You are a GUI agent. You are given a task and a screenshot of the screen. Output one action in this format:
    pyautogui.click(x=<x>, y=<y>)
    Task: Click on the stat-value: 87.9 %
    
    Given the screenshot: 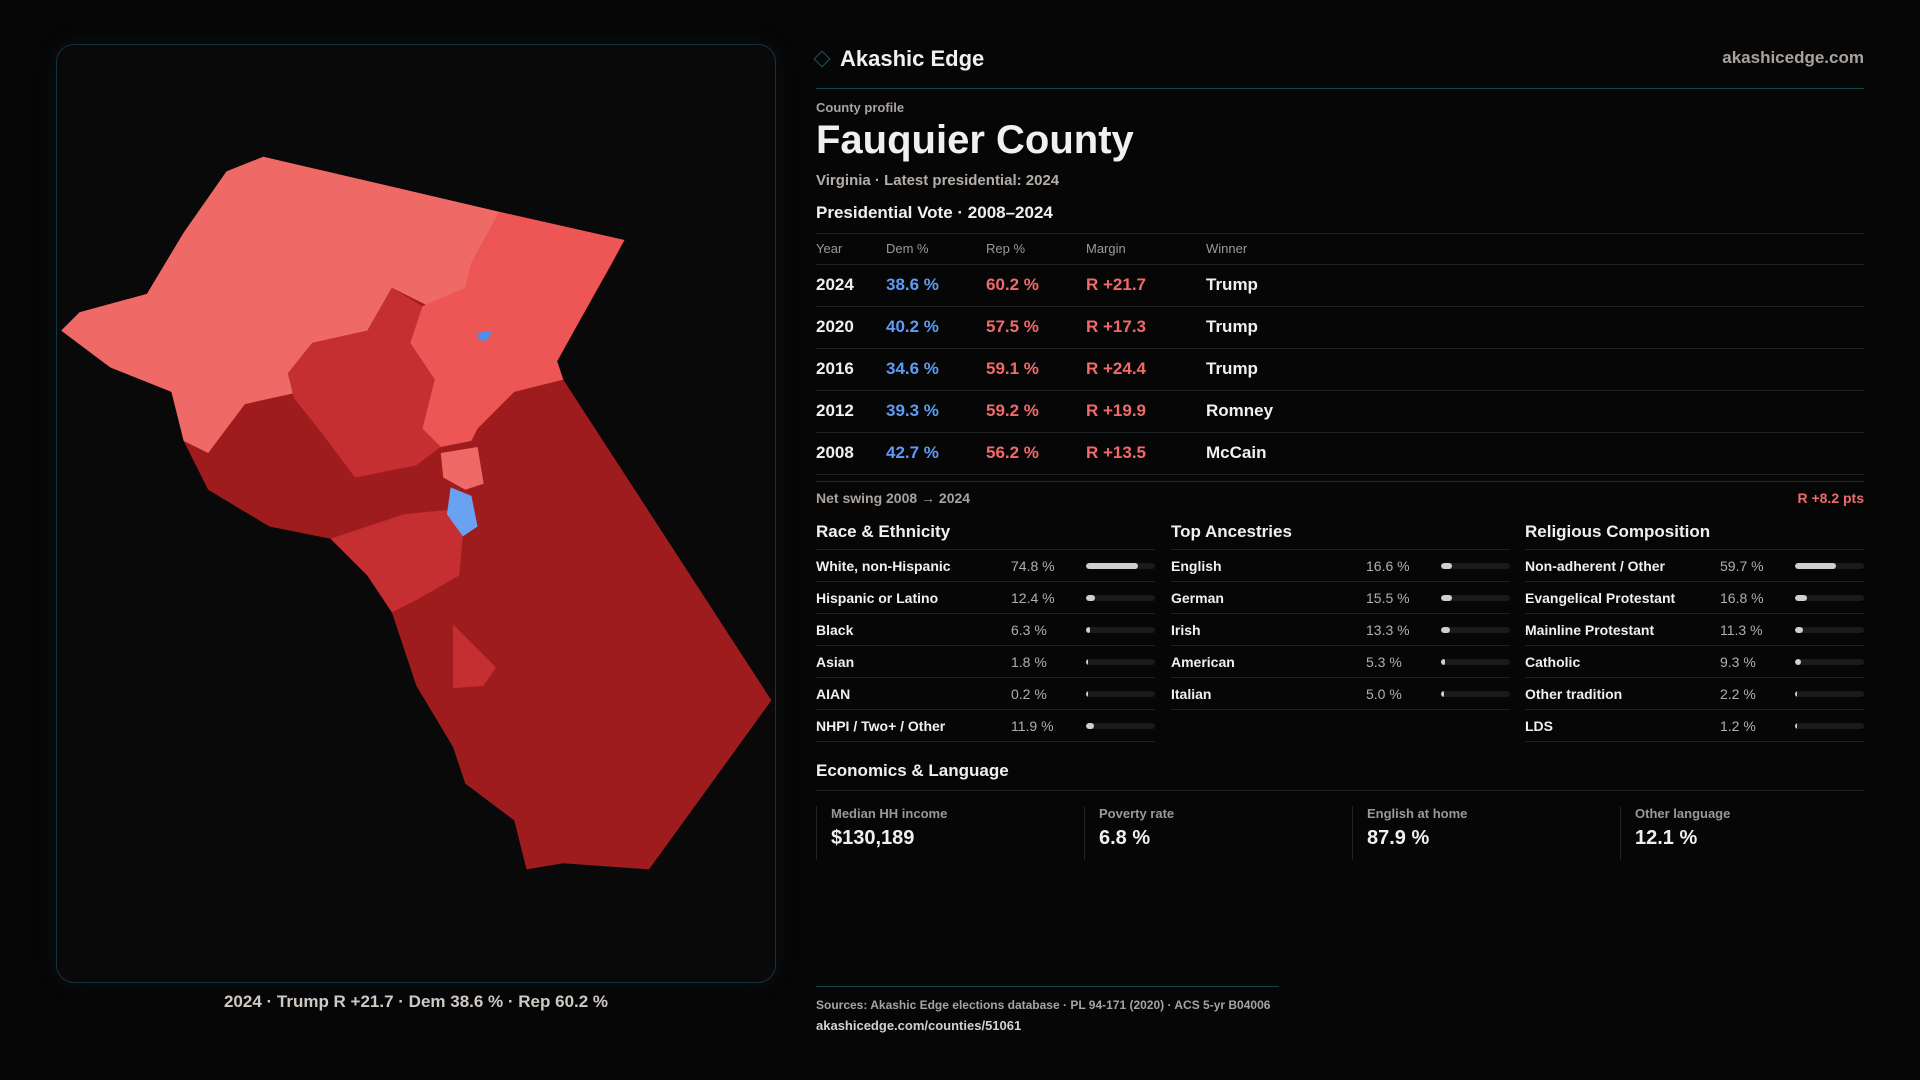 What is the action you would take?
    pyautogui.click(x=1398, y=838)
    